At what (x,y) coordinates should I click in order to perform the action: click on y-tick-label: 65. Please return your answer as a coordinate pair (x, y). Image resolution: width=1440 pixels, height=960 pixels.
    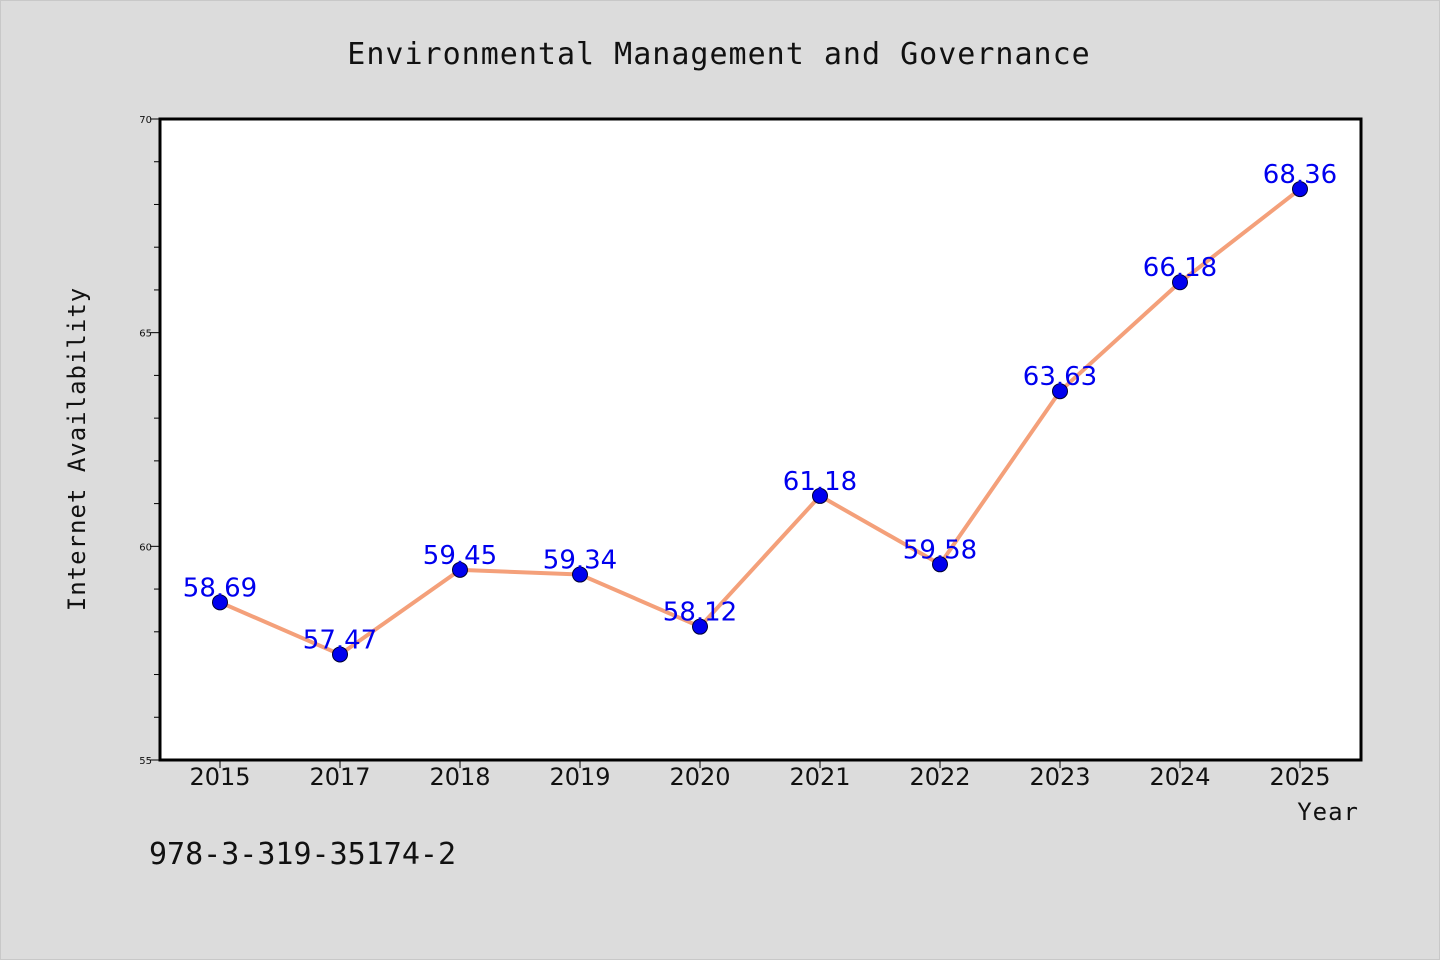
    Looking at the image, I should click on (145, 334).